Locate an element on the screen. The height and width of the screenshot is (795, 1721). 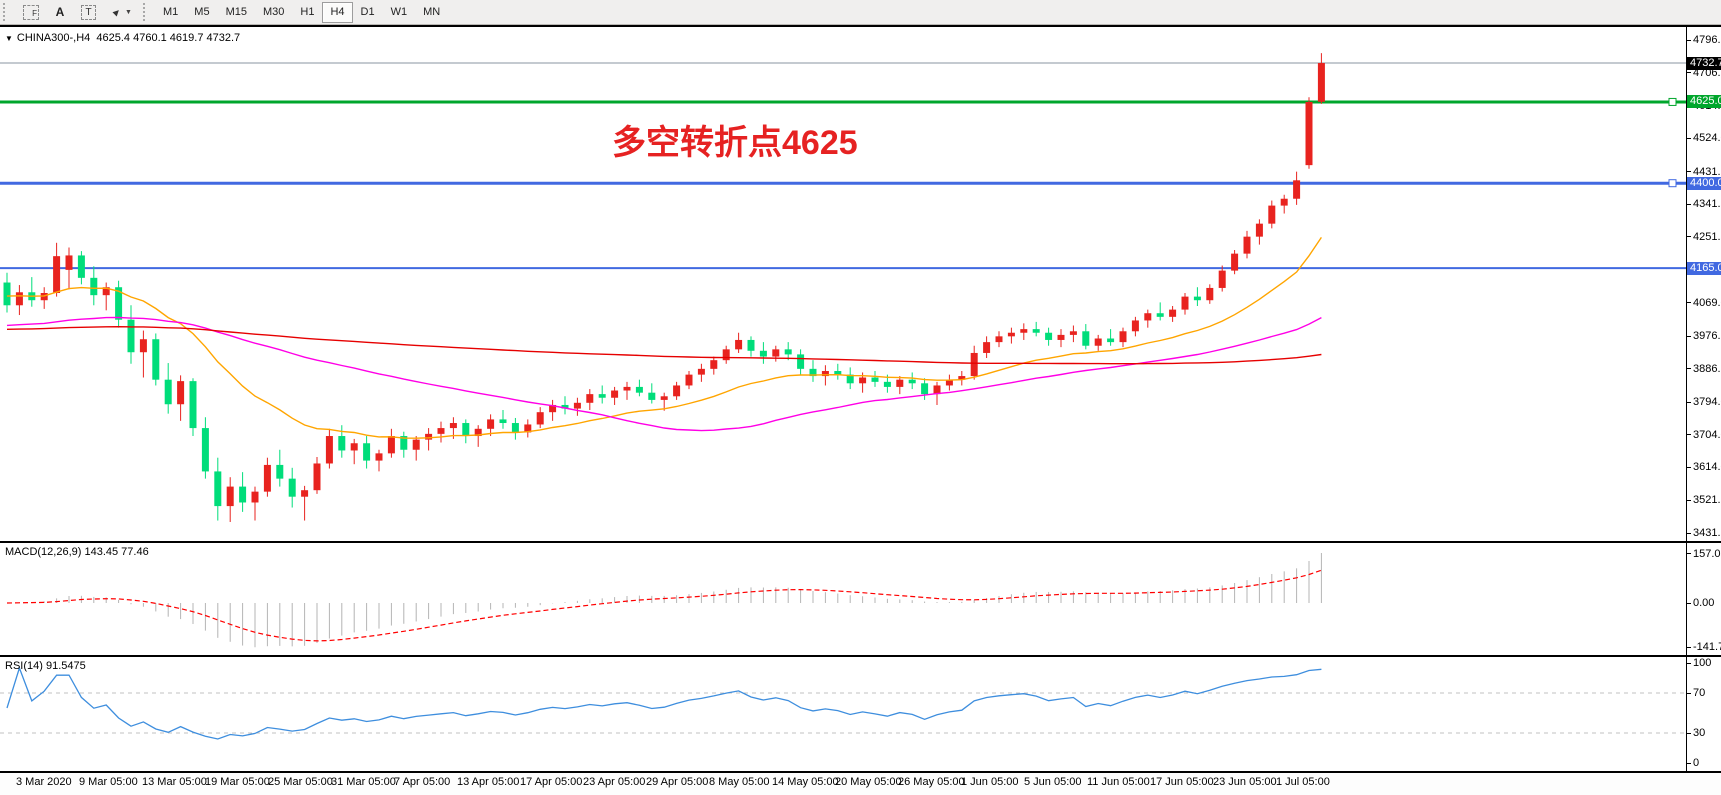
rsi-tick-label: 0 is located at coordinates (1696, 763).